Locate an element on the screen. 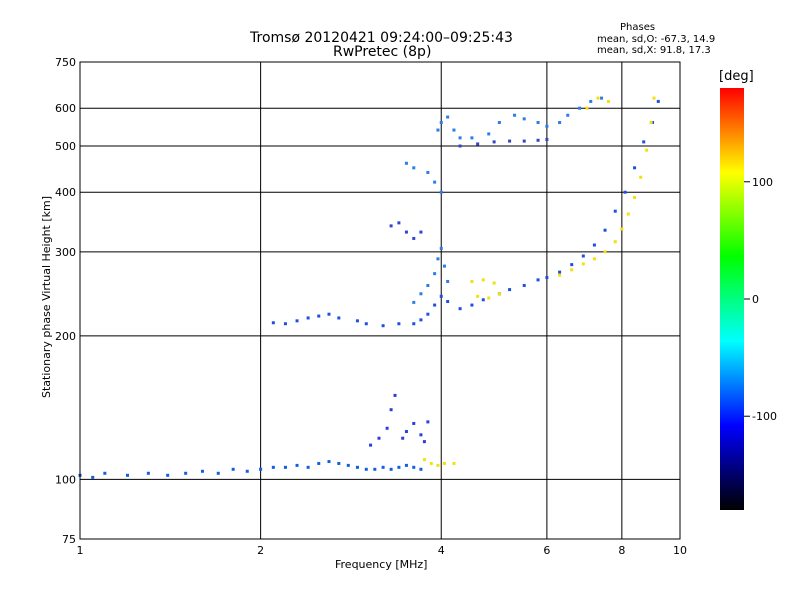 This screenshot has height=600, width=800. y-tick-label: 400 is located at coordinates (65, 192).